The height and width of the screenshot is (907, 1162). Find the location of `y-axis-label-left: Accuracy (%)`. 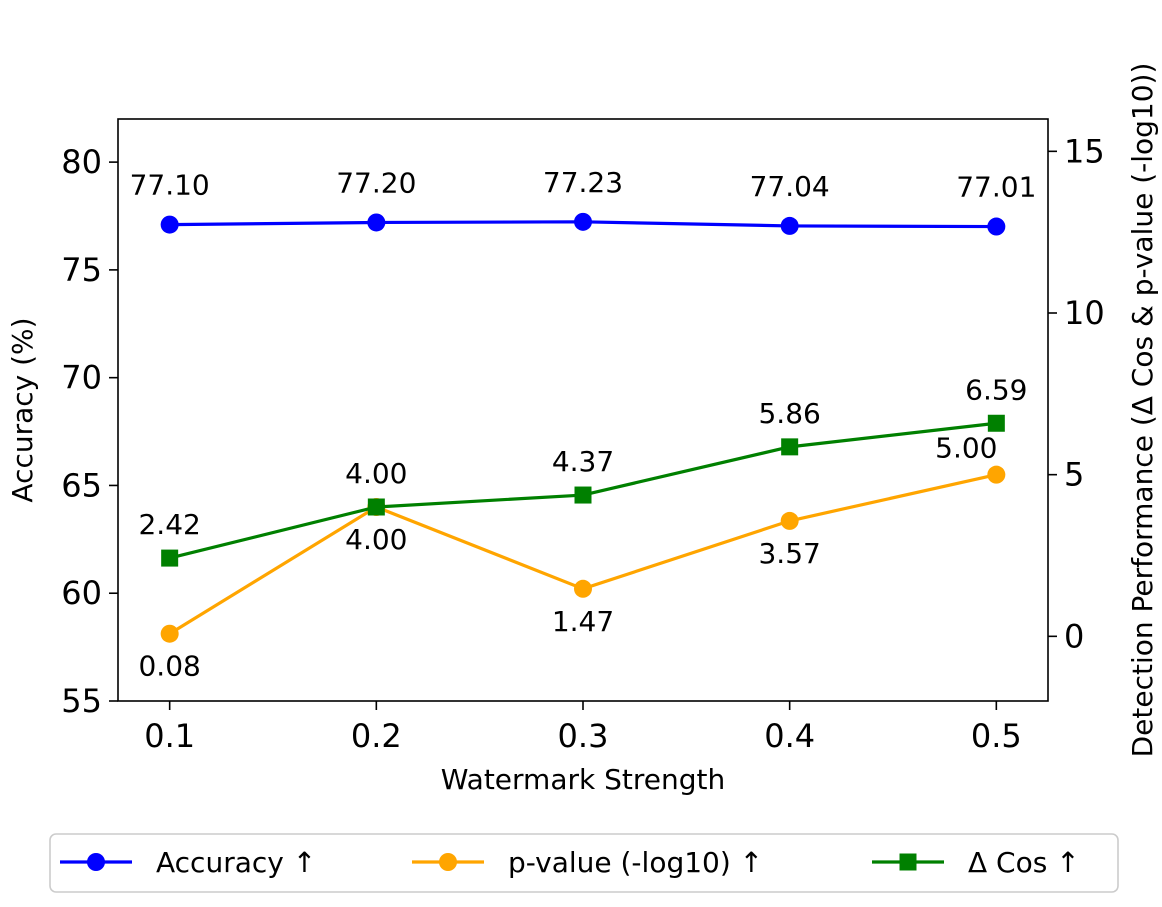

y-axis-label-left: Accuracy (%) is located at coordinates (22, 409).